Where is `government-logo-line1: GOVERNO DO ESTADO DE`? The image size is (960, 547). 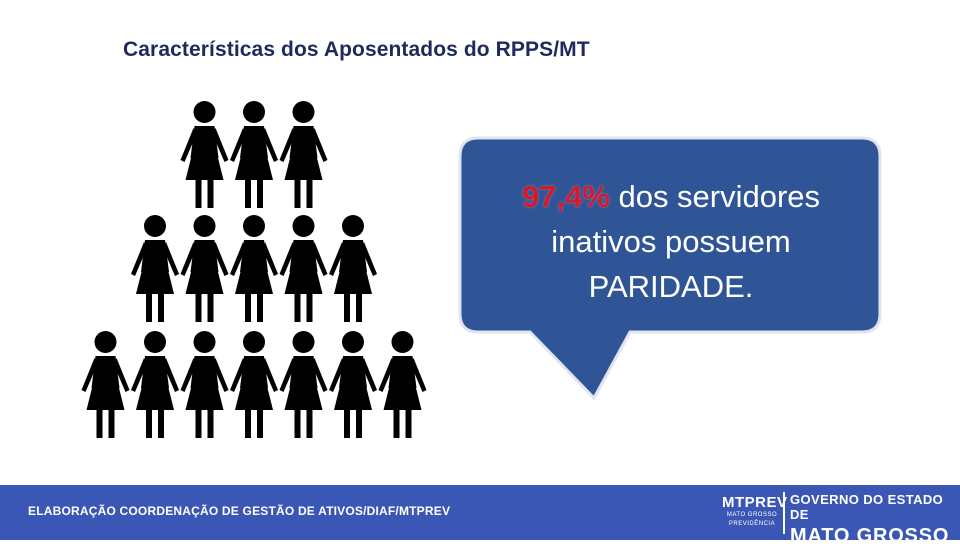
government-logo-line1: GOVERNO DO ESTADO DE is located at coordinates (867, 507).